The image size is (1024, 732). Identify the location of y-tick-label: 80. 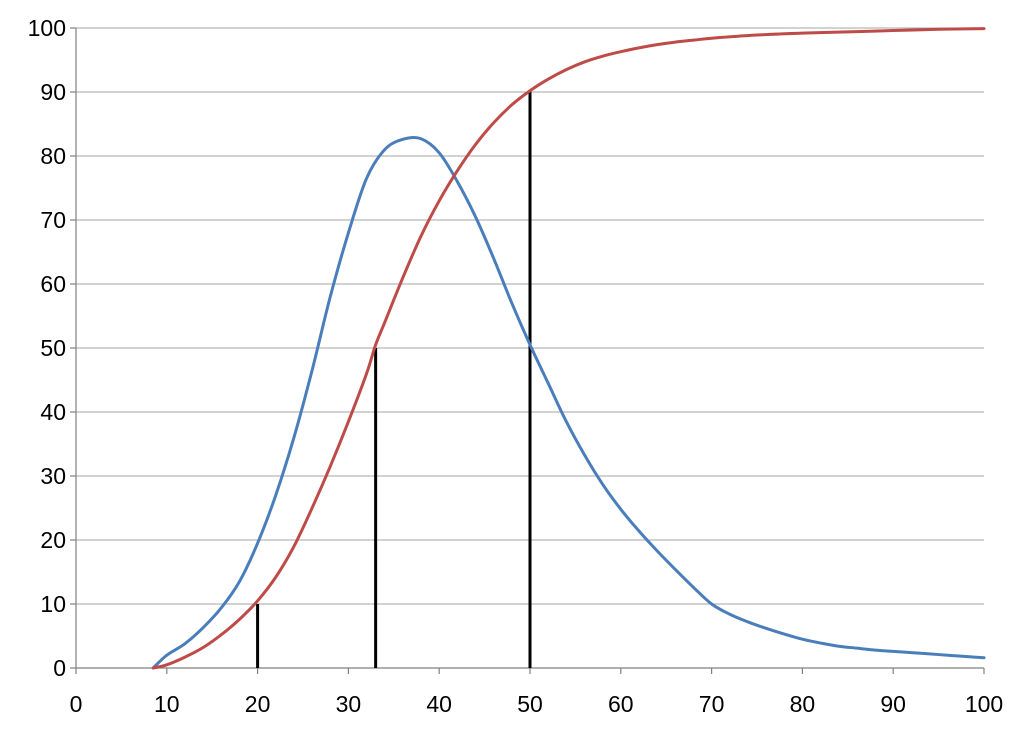
(53, 156).